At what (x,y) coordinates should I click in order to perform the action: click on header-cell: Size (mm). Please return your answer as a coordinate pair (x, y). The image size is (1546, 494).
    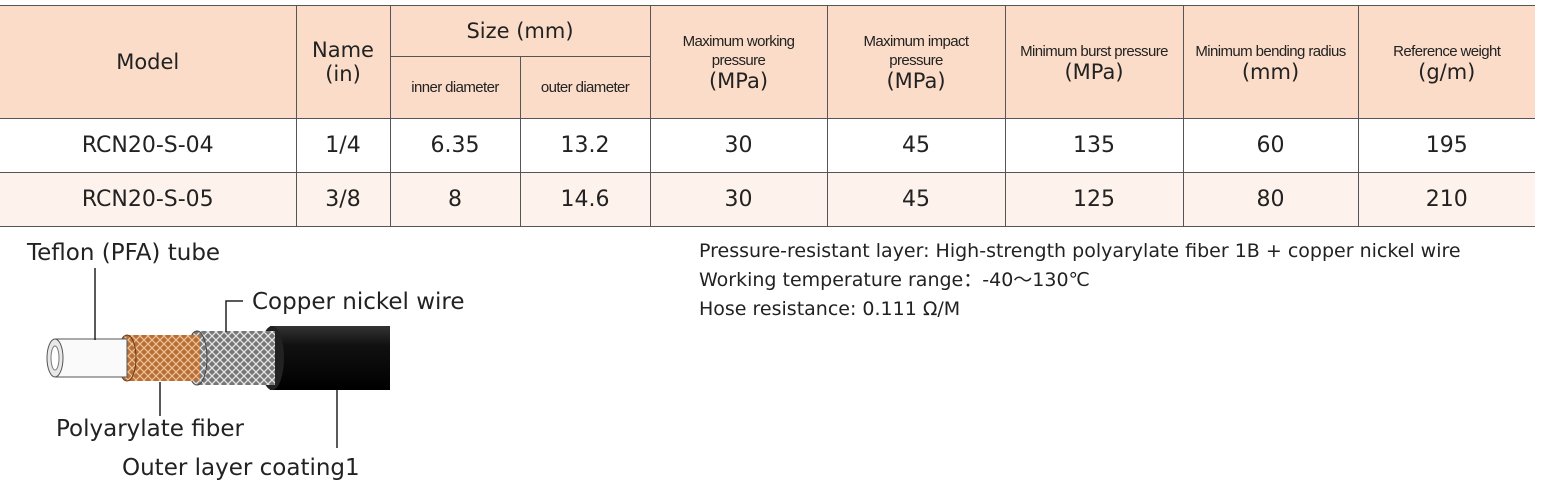
    Looking at the image, I should click on (520, 31).